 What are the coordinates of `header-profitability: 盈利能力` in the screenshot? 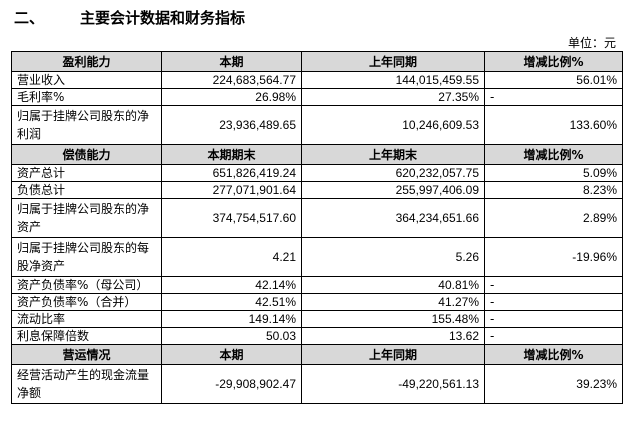 It's located at (86, 61).